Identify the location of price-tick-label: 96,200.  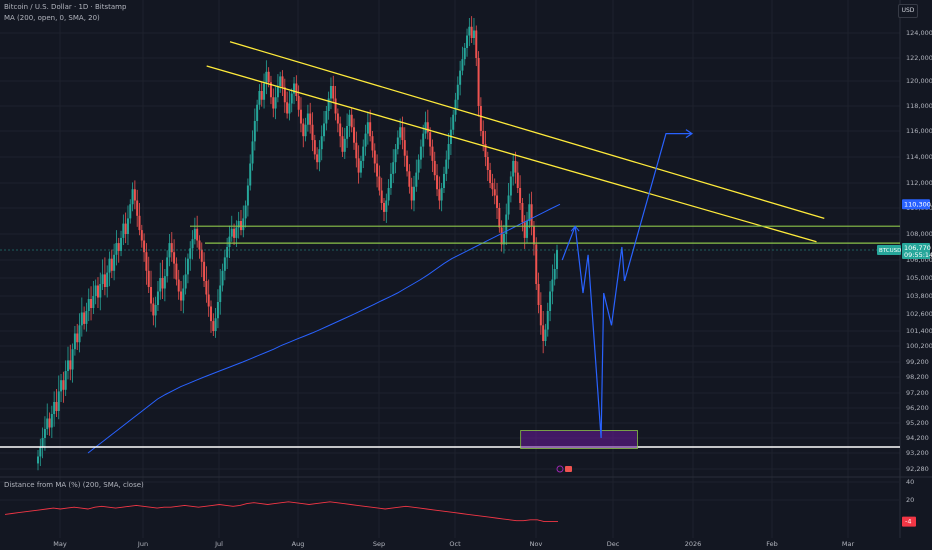
(917, 408).